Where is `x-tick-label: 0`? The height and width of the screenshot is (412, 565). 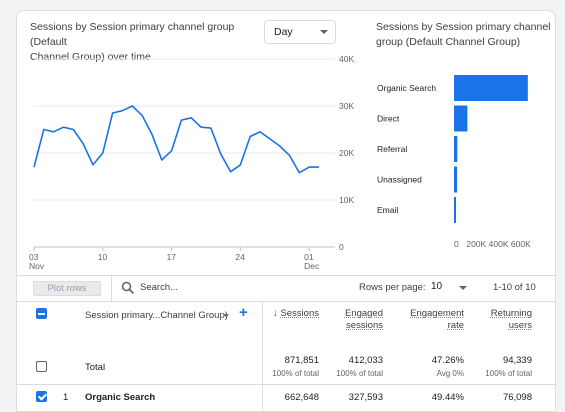 x-tick-label: 0 is located at coordinates (456, 244).